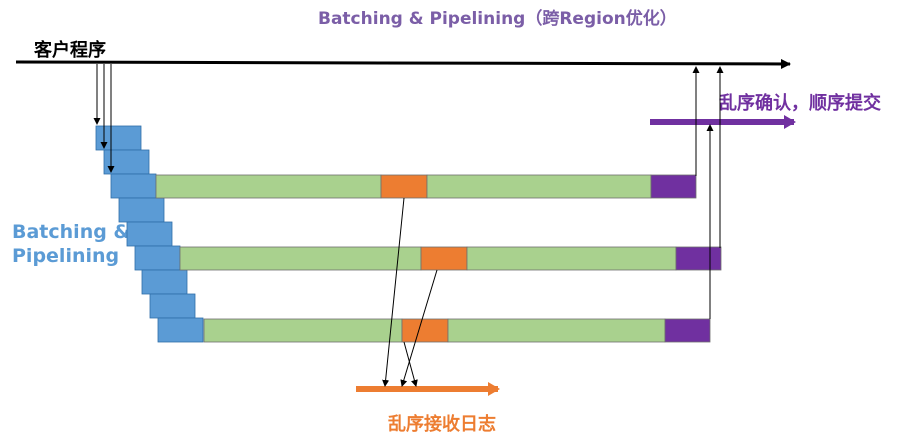 The height and width of the screenshot is (442, 916). I want to click on log-label: 乱序接收日志, so click(442, 424).